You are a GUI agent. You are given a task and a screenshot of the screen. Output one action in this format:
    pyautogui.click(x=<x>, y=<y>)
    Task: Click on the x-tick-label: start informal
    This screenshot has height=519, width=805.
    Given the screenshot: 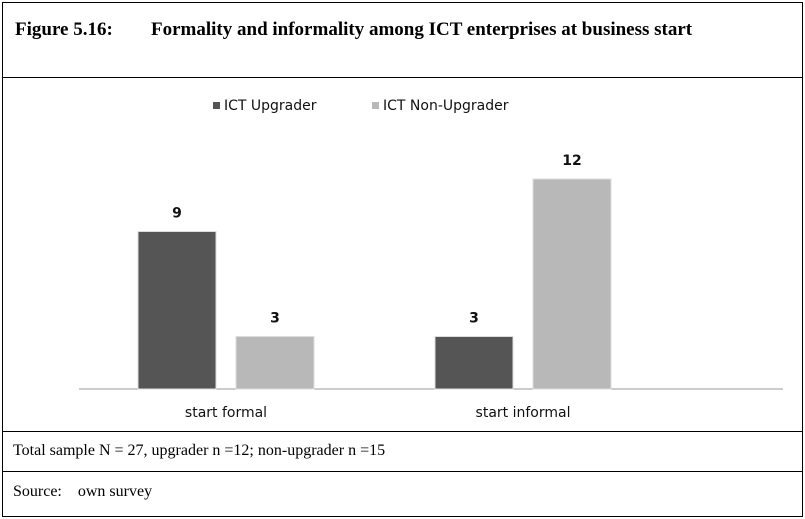 What is the action you would take?
    pyautogui.click(x=523, y=413)
    